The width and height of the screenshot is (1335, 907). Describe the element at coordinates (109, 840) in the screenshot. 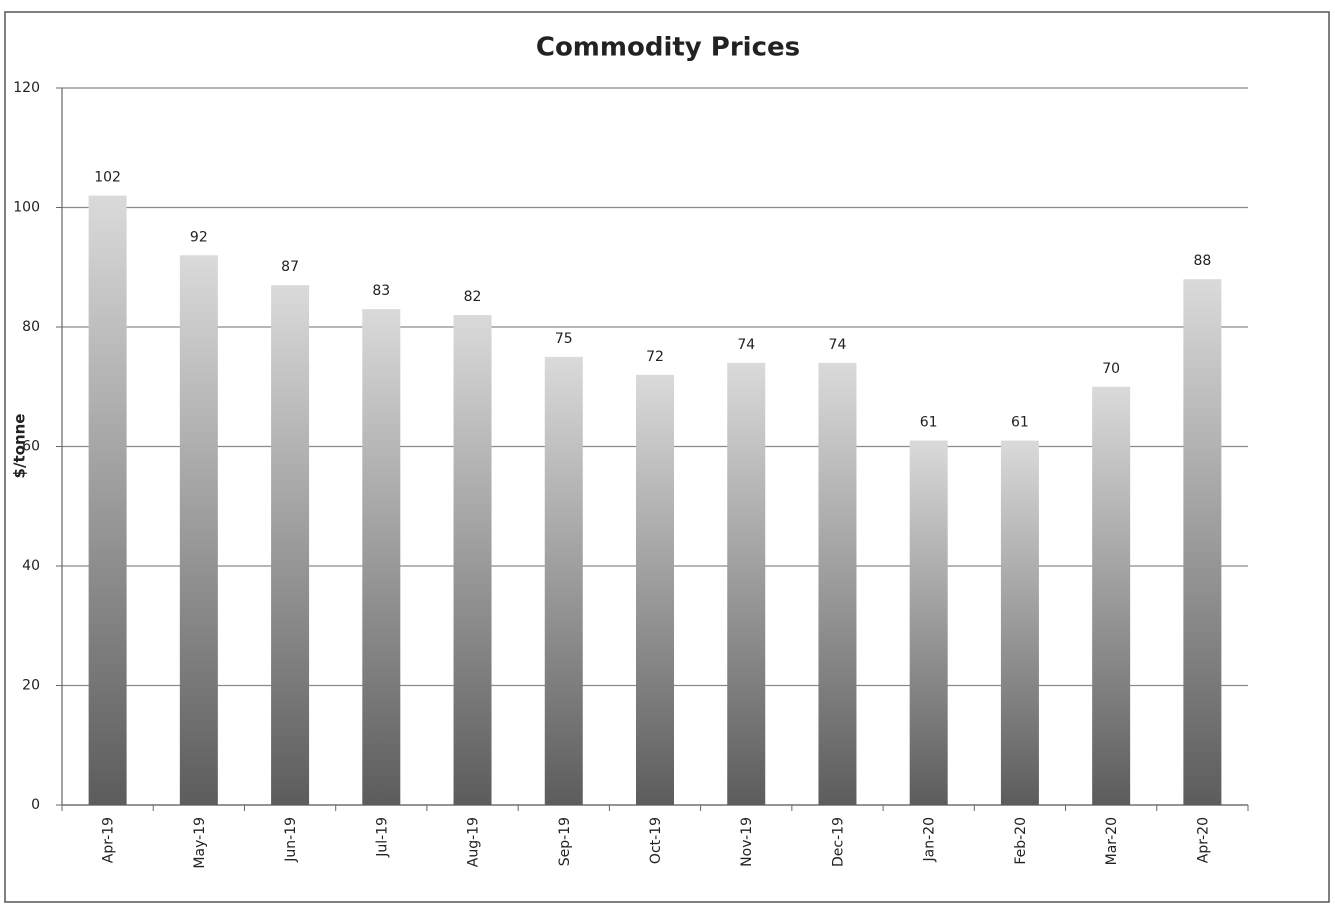

I see `x-tick-label: Apr-19` at that location.